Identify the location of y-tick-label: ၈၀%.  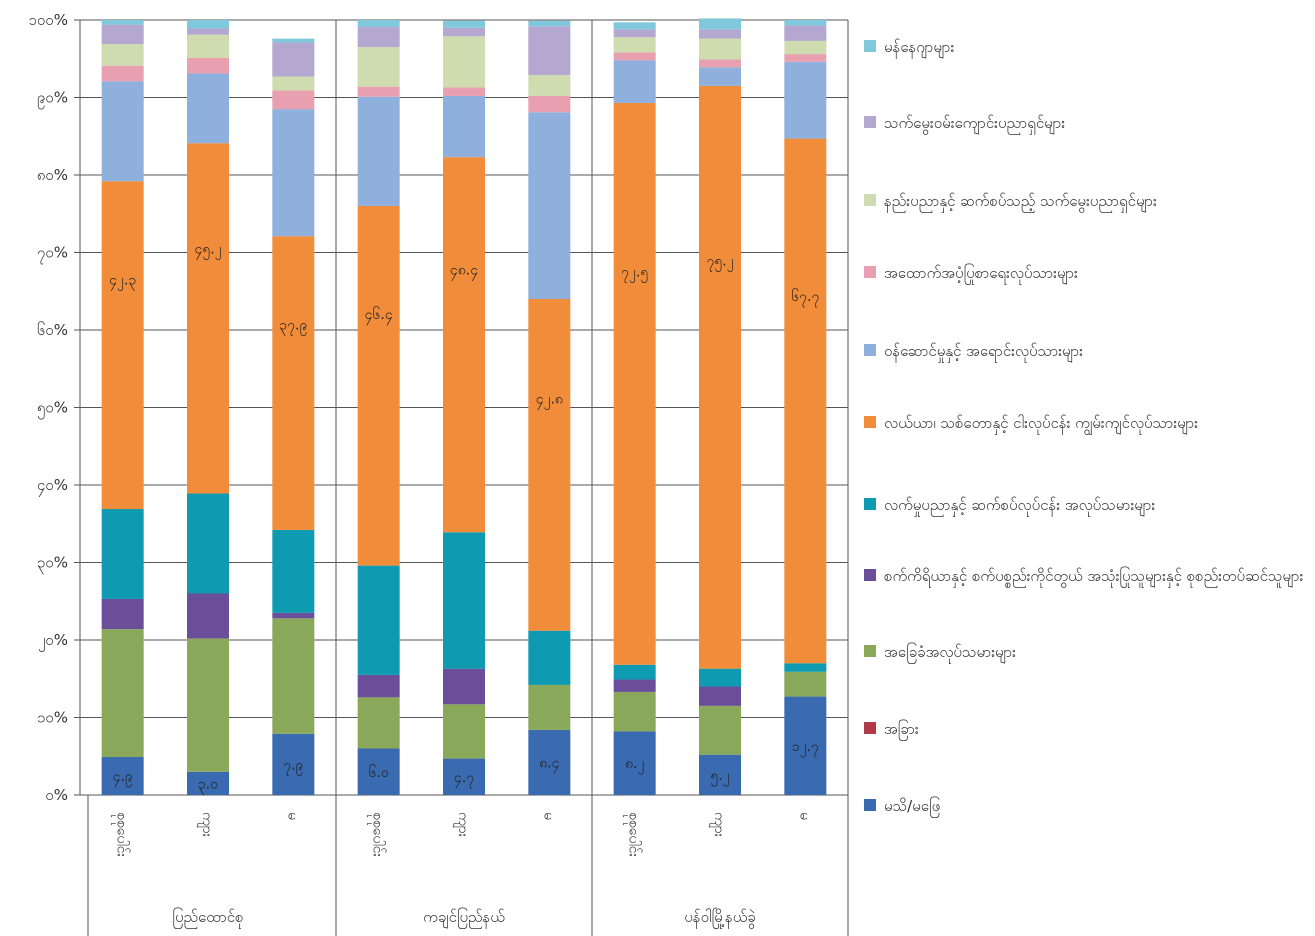
(52, 175).